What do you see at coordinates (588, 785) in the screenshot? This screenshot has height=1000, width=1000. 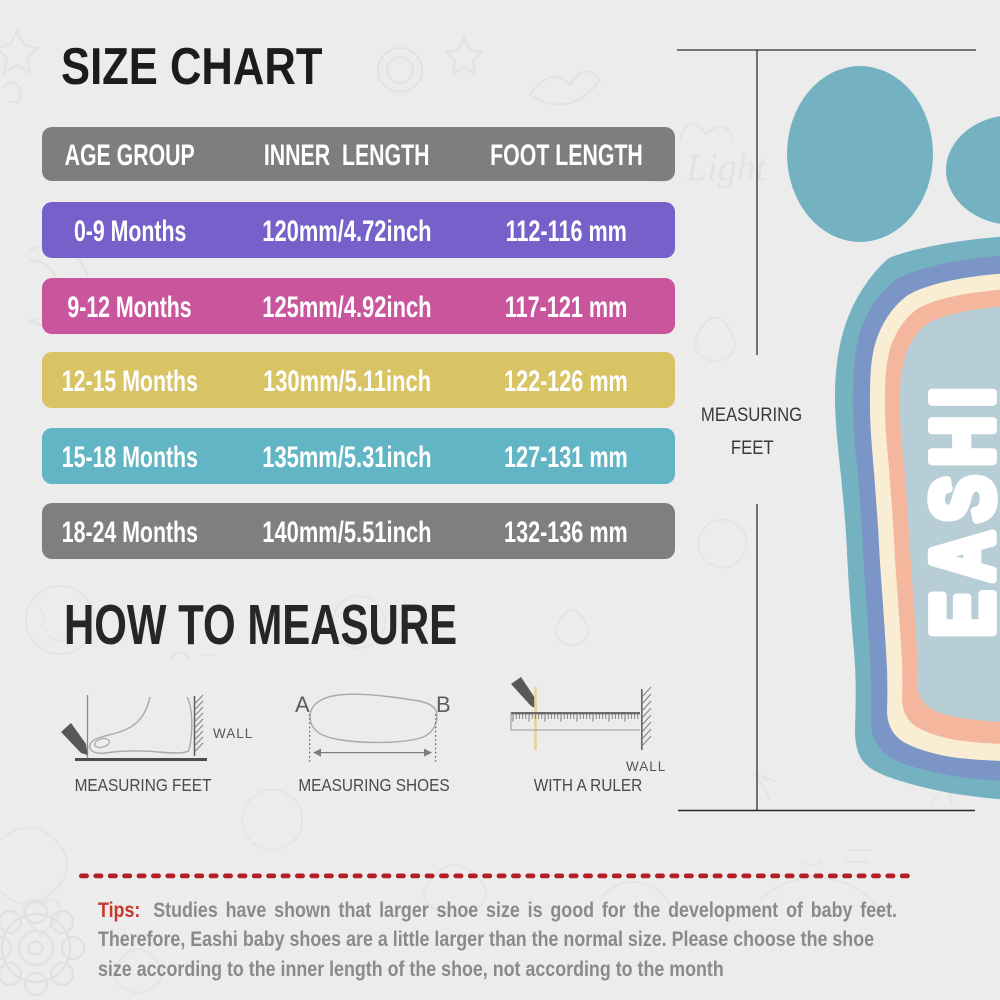 I see `svg-text: WITH A RULER` at bounding box center [588, 785].